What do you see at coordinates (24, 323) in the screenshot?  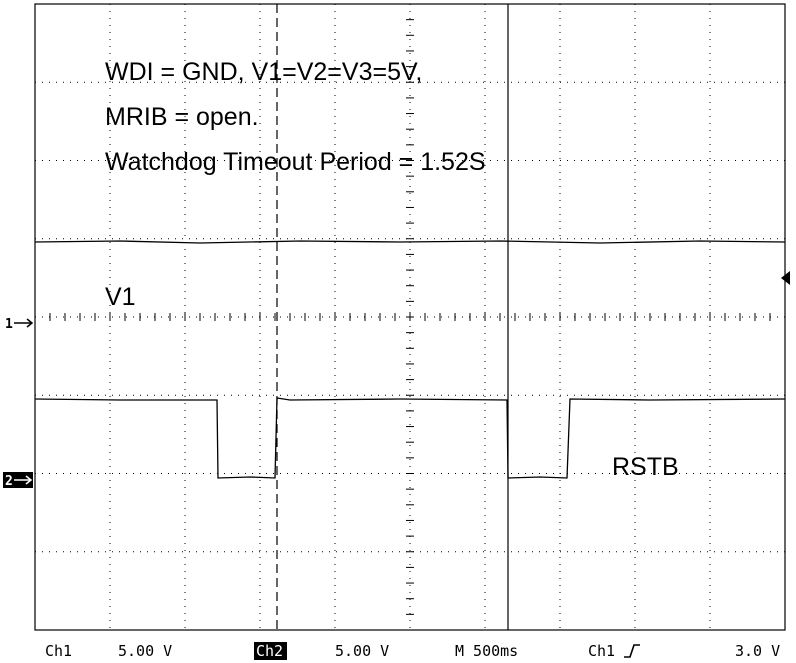 I see `ch1-arrow` at bounding box center [24, 323].